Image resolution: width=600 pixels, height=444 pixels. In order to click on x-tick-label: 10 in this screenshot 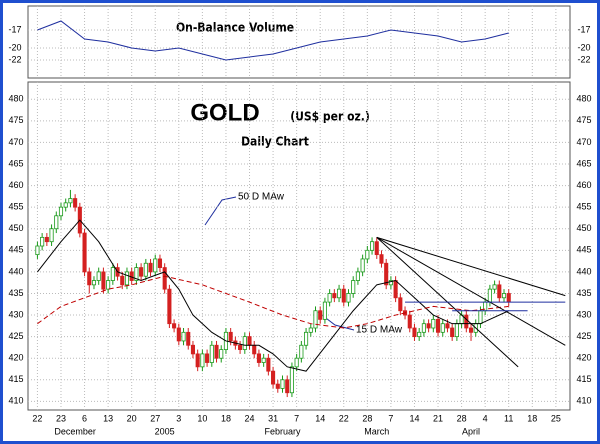, I will do `click(202, 418)`.